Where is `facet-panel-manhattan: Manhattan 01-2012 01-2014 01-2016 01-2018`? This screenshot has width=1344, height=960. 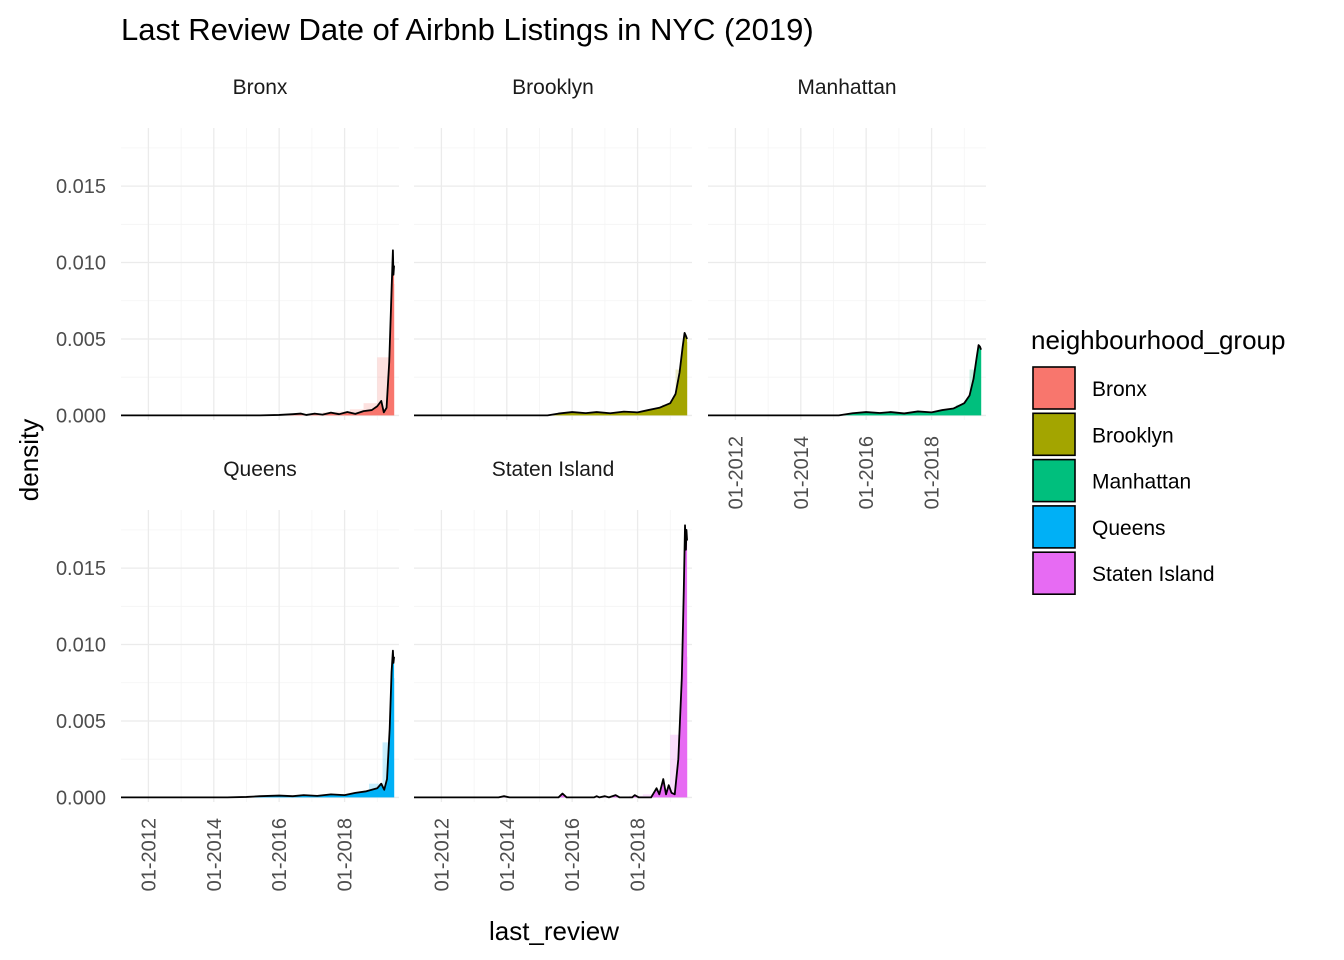 facet-panel-manhattan: Manhattan 01-2012 01-2014 01-2016 01-2018 is located at coordinates (847, 292).